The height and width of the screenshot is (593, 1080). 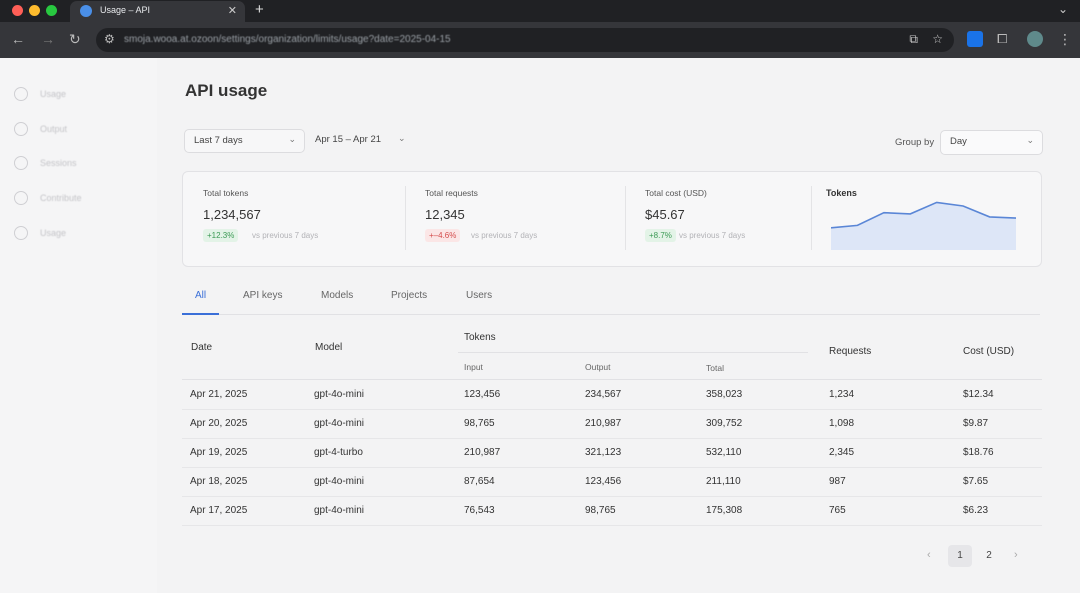 What do you see at coordinates (715, 368) in the screenshot?
I see `column-header-total: Total` at bounding box center [715, 368].